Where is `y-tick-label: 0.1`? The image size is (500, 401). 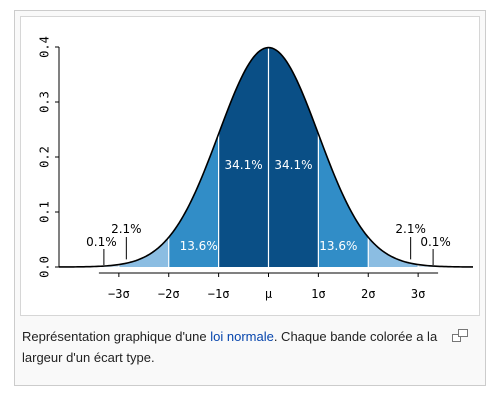
y-tick-label: 0.1 is located at coordinates (45, 212).